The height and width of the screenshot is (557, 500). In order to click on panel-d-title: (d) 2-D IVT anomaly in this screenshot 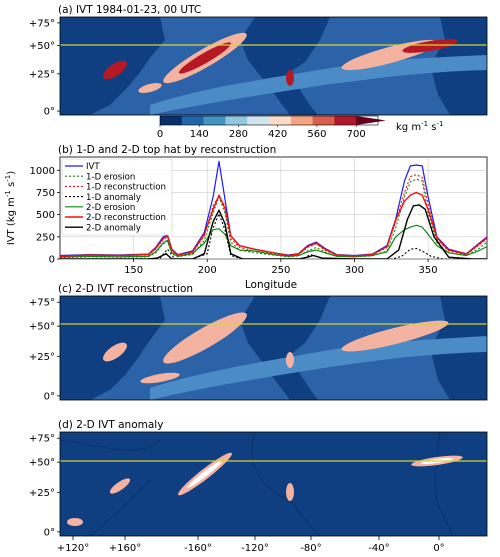, I will do `click(110, 425)`.